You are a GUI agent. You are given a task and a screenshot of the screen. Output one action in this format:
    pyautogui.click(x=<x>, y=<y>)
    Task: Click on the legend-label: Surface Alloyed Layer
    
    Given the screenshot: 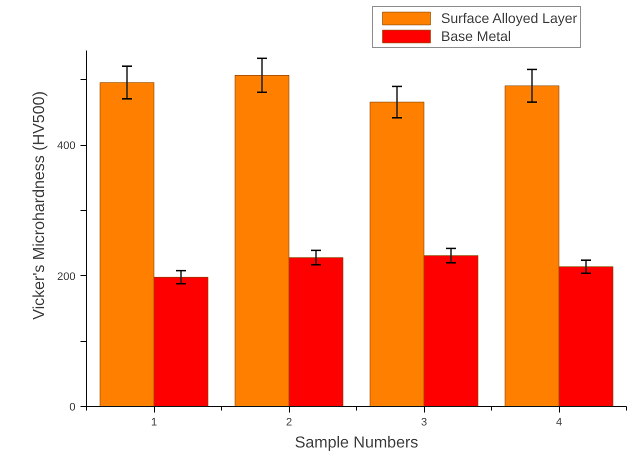 What is the action you would take?
    pyautogui.click(x=509, y=18)
    